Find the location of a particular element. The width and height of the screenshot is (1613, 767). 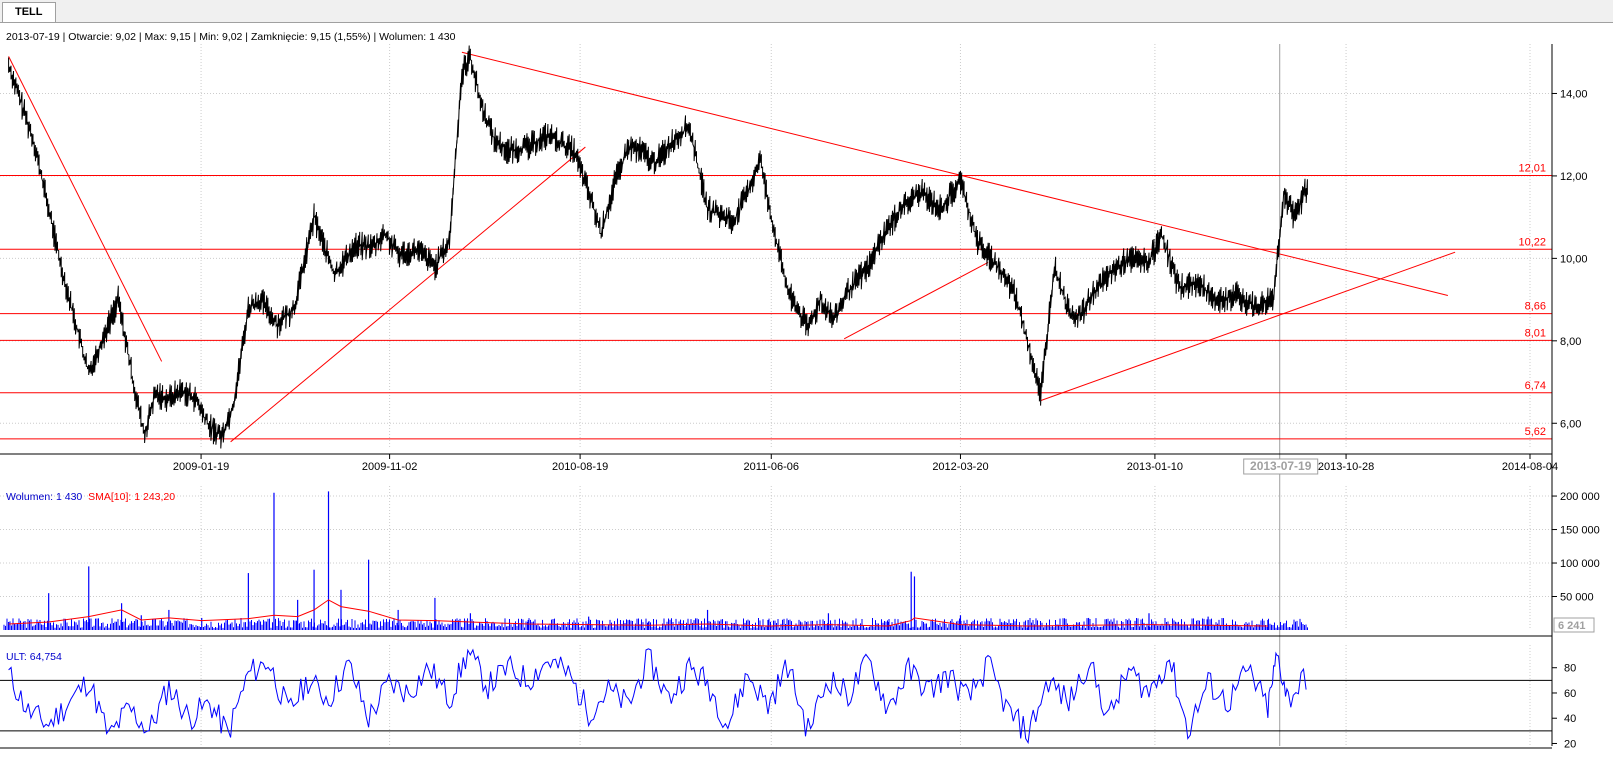

x-tick-label: 2011-06-06 is located at coordinates (771, 467).